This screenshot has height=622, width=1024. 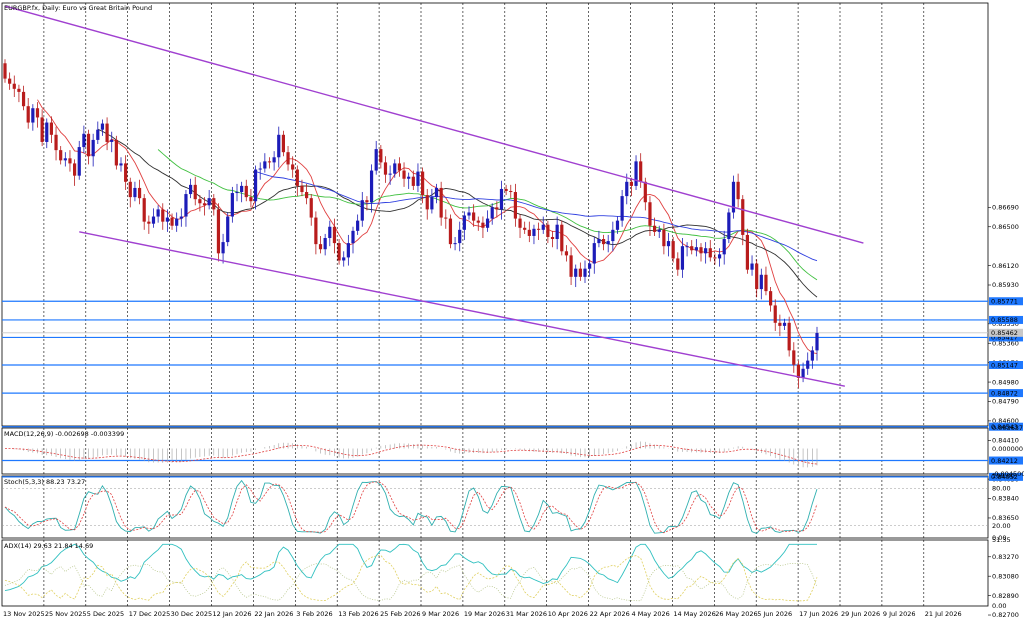 I want to click on x-tick-label: 14 May 2026, so click(x=694, y=614).